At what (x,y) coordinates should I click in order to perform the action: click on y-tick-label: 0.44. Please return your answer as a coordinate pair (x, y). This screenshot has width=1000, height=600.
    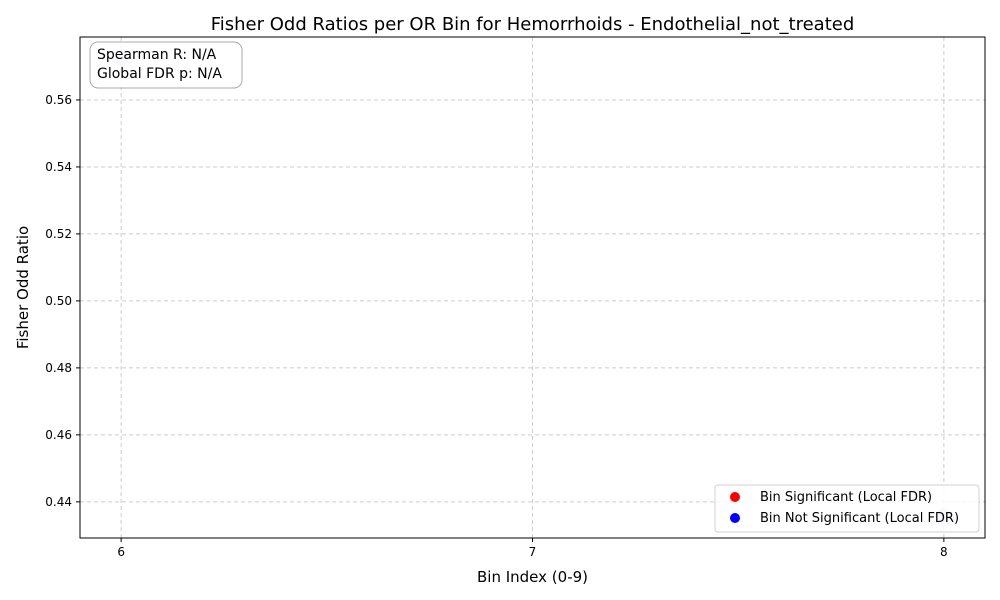
    Looking at the image, I should click on (58, 502).